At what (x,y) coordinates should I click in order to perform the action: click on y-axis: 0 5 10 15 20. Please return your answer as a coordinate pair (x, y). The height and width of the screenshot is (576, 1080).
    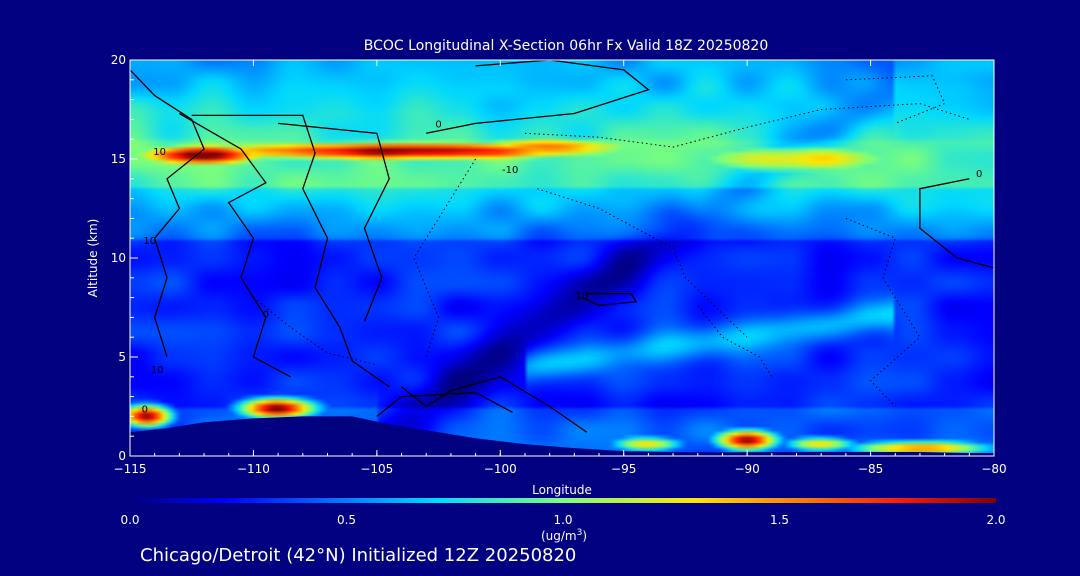
    Looking at the image, I should click on (124, 258).